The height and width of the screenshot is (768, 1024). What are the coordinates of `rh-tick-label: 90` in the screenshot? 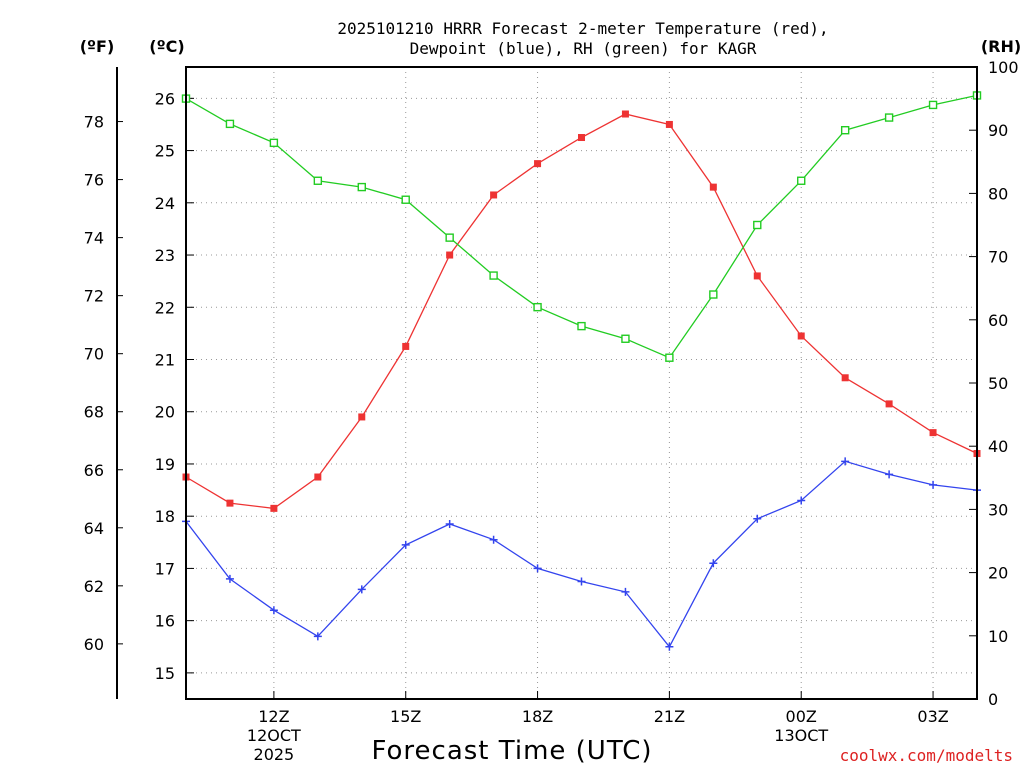 It's located at (998, 130).